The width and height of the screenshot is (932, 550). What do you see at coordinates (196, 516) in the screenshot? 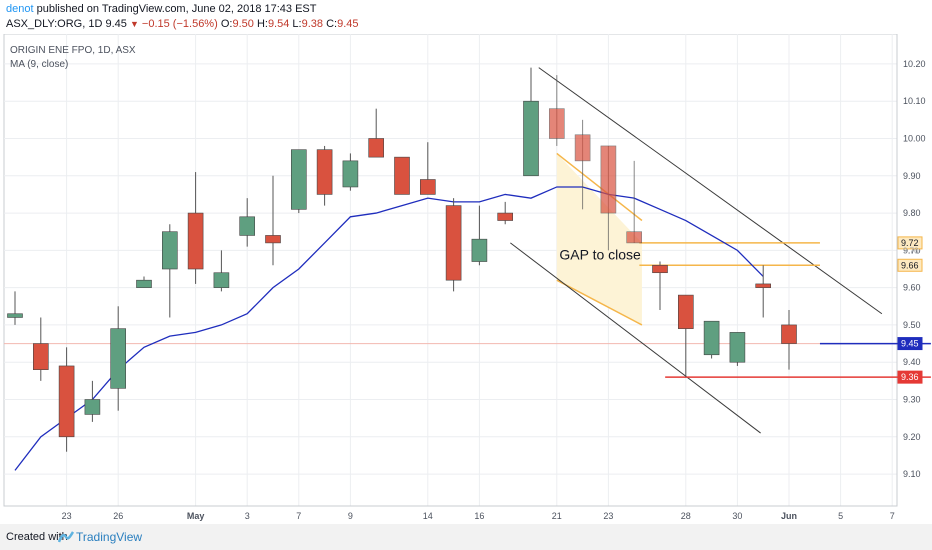
I see `x-tick-label: May` at bounding box center [196, 516].